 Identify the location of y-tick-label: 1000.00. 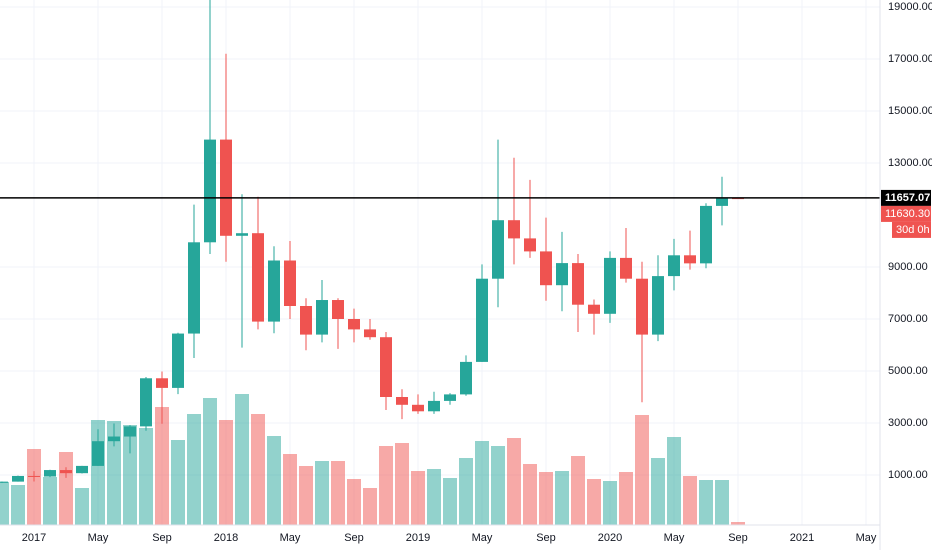
(908, 475).